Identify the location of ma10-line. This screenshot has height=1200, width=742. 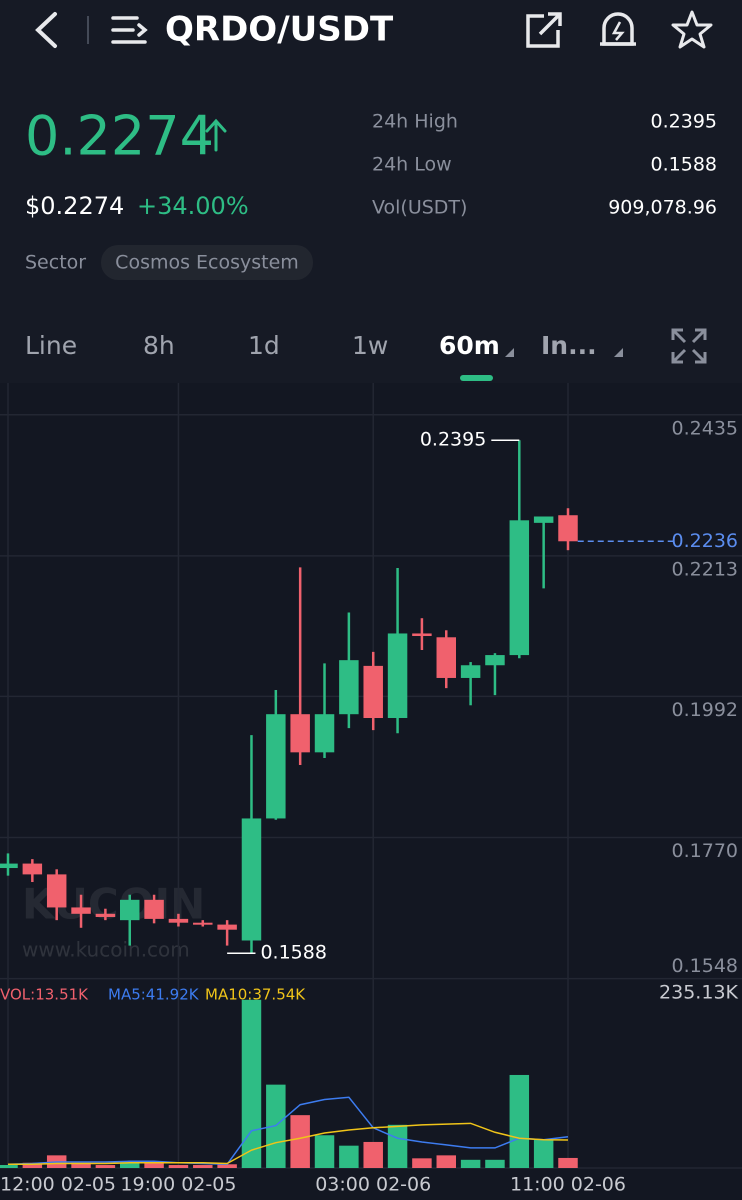
(288, 1144).